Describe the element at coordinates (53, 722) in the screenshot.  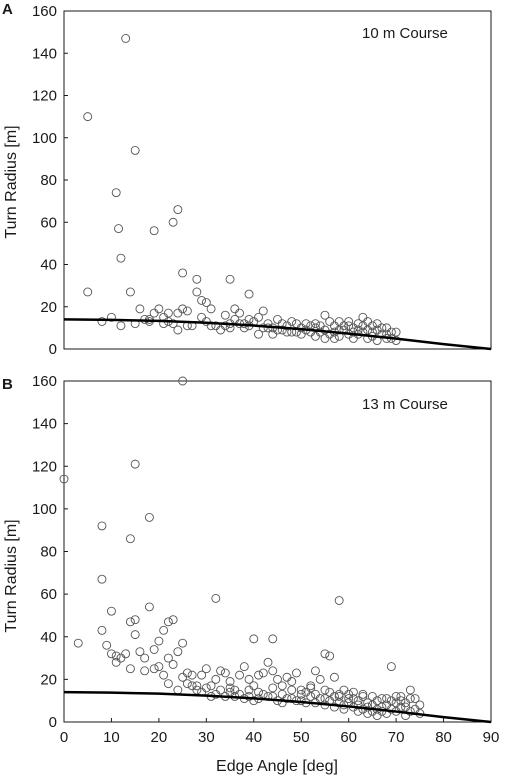
I see `panel-b-y-tick-label: 0` at that location.